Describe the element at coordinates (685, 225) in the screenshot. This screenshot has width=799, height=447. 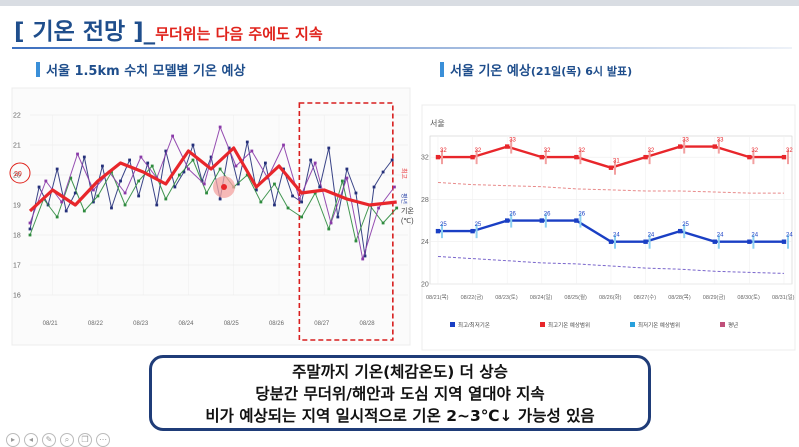
I see `right-value-label: 25` at that location.